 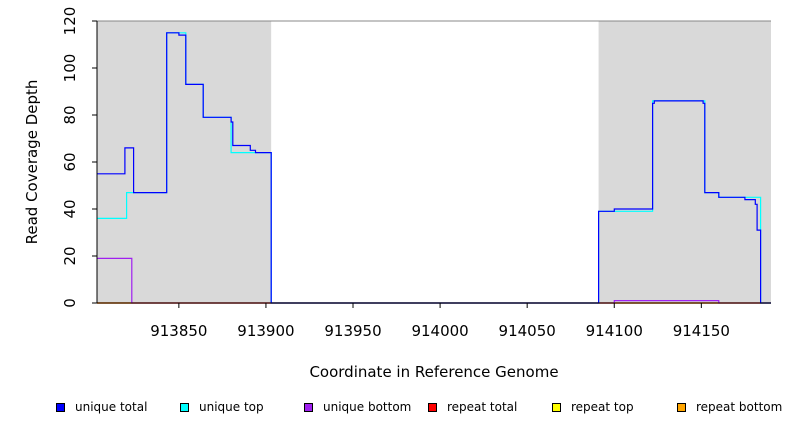 What do you see at coordinates (70, 255) in the screenshot?
I see `y-tick-label: 20` at bounding box center [70, 255].